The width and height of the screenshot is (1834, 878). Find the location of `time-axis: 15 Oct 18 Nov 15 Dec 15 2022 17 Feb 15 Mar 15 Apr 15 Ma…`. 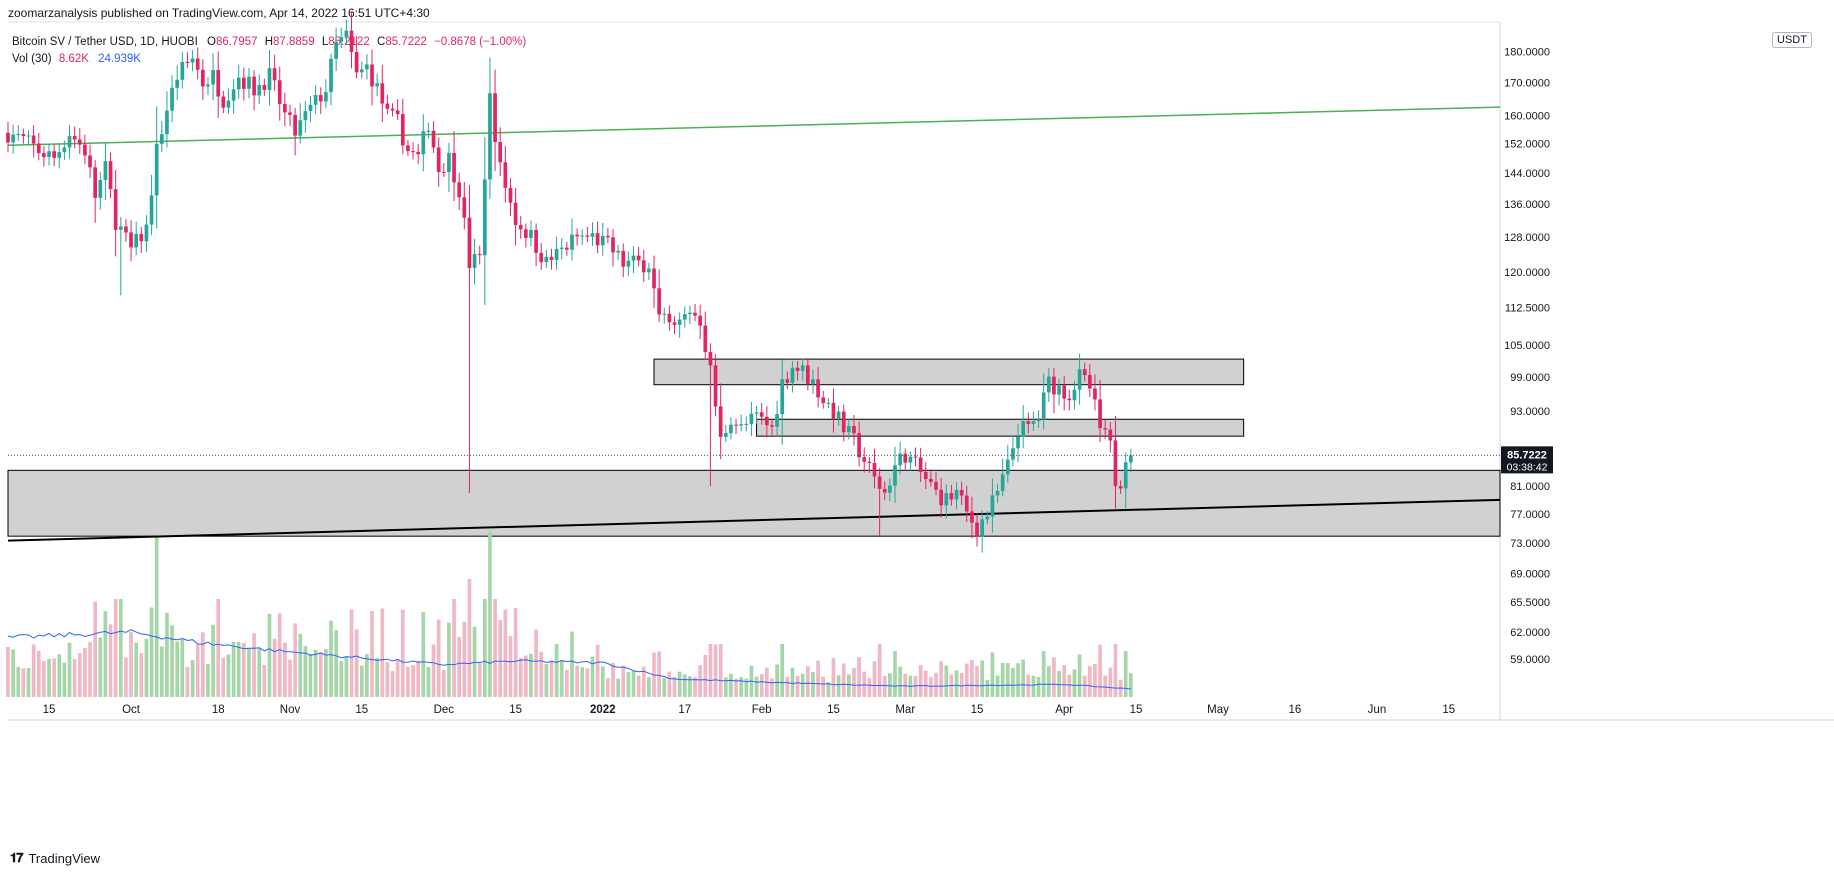

time-axis: 15 Oct 18 Nov 15 Dec 15 2022 17 Feb 15 Mar 15 Apr 15 Ma… is located at coordinates (749, 710).